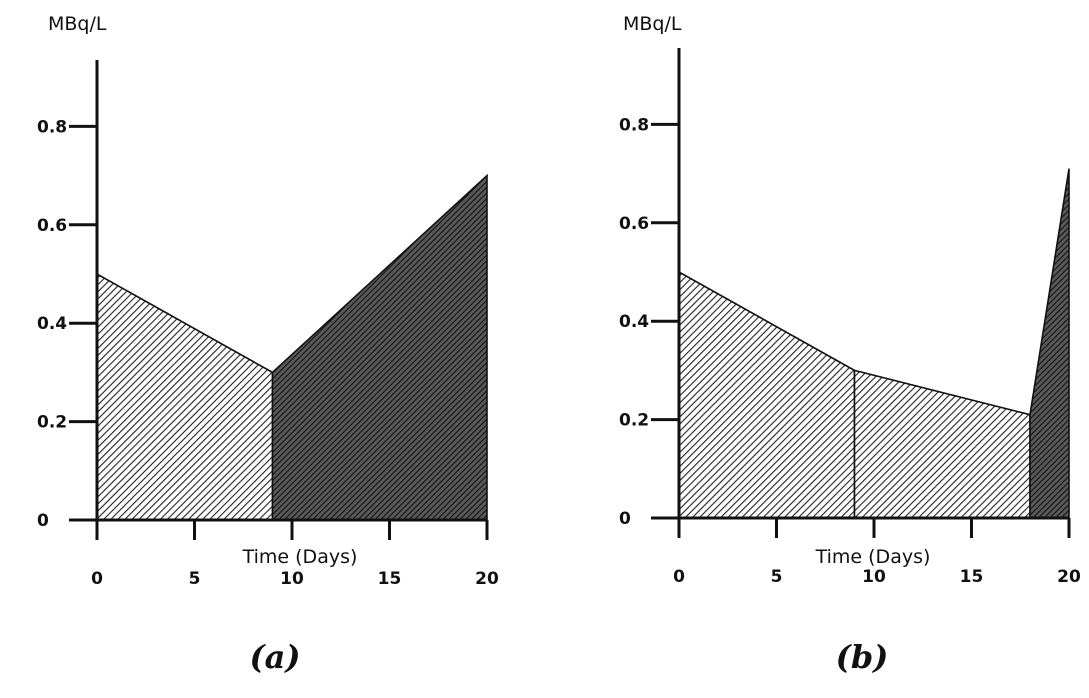 The height and width of the screenshot is (698, 1089). What do you see at coordinates (862, 657) in the screenshot?
I see `panel-label: (b)` at bounding box center [862, 657].